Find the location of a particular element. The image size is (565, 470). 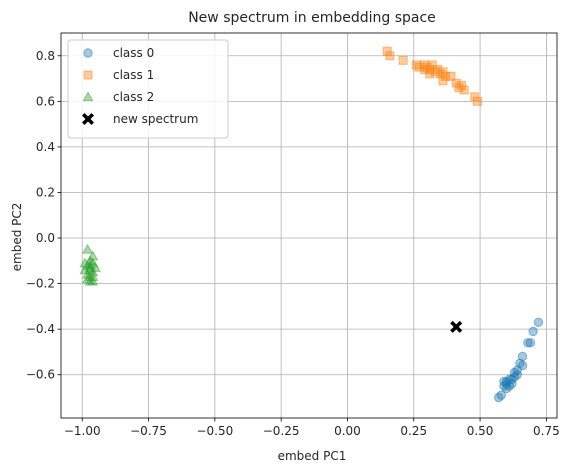

legend-entry: class 1 is located at coordinates (118, 75).